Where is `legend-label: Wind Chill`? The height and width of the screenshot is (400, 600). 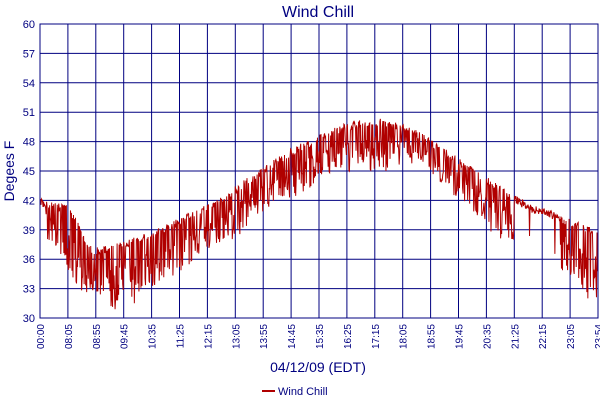
legend-label: Wind Chill is located at coordinates (303, 392).